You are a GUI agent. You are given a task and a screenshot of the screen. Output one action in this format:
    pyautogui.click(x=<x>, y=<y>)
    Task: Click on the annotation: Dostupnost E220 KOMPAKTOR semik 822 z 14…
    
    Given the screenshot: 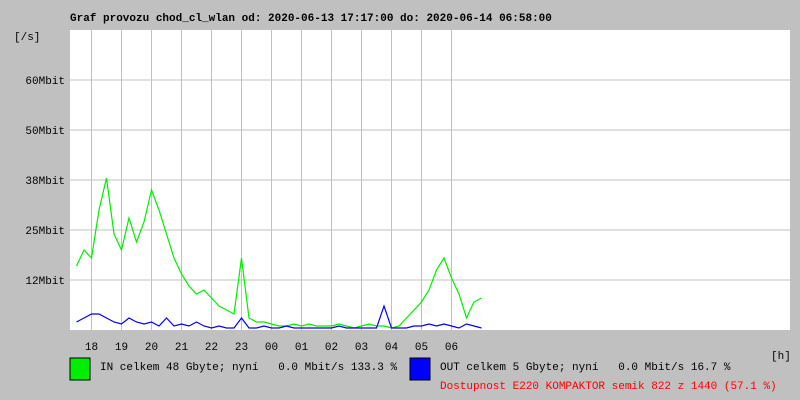 What is the action you would take?
    pyautogui.click(x=608, y=387)
    